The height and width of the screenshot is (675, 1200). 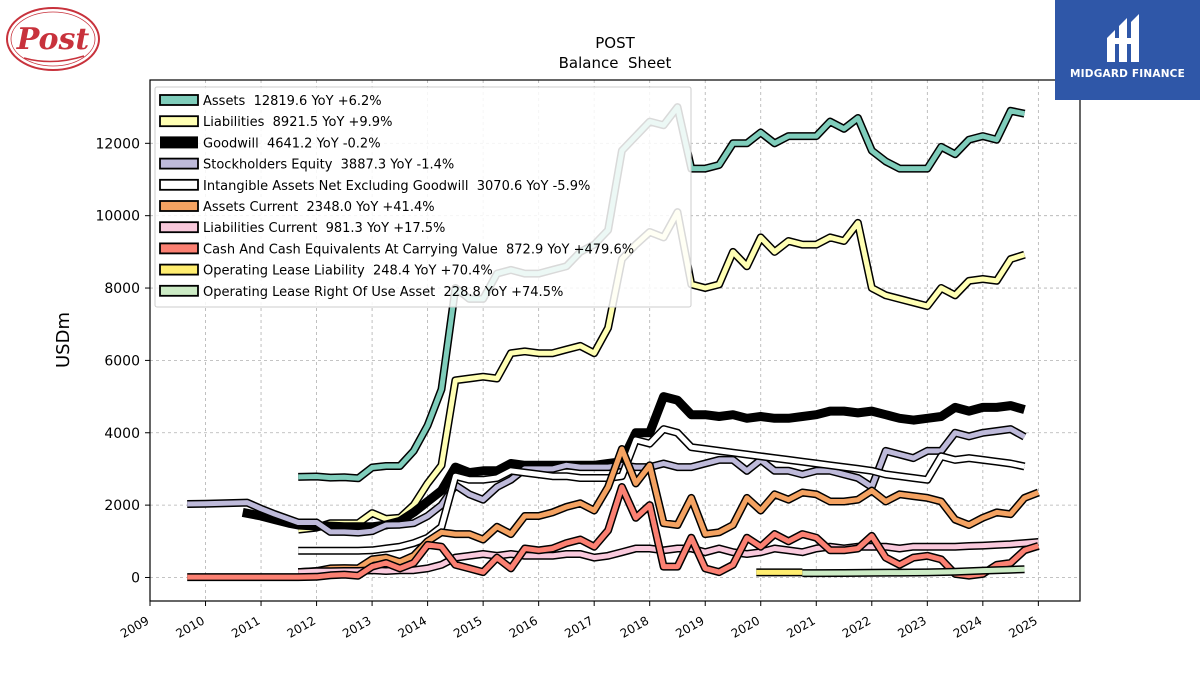 What do you see at coordinates (122, 506) in the screenshot?
I see `y-tick-label: 2000` at bounding box center [122, 506].